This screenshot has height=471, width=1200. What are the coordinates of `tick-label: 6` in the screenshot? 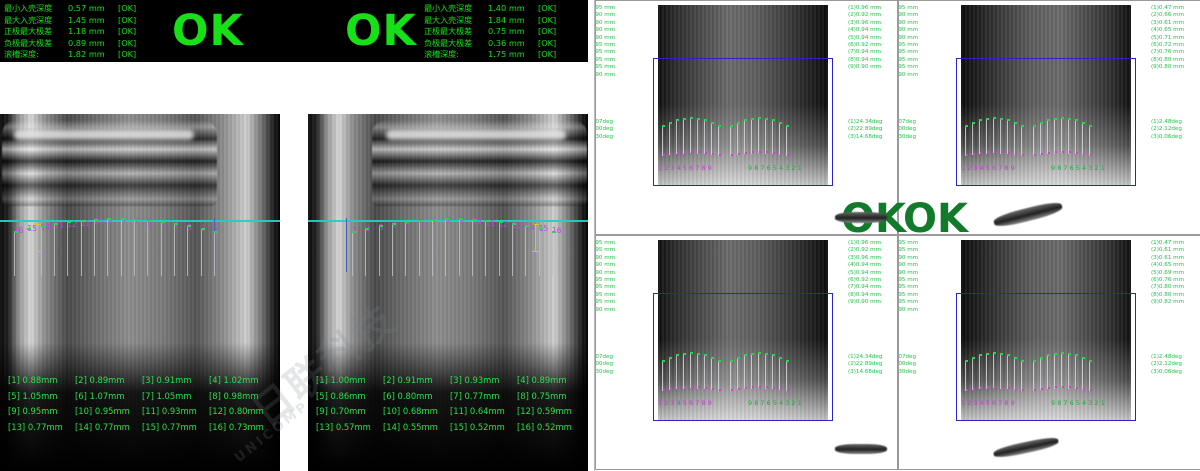 It's located at (150, 223).